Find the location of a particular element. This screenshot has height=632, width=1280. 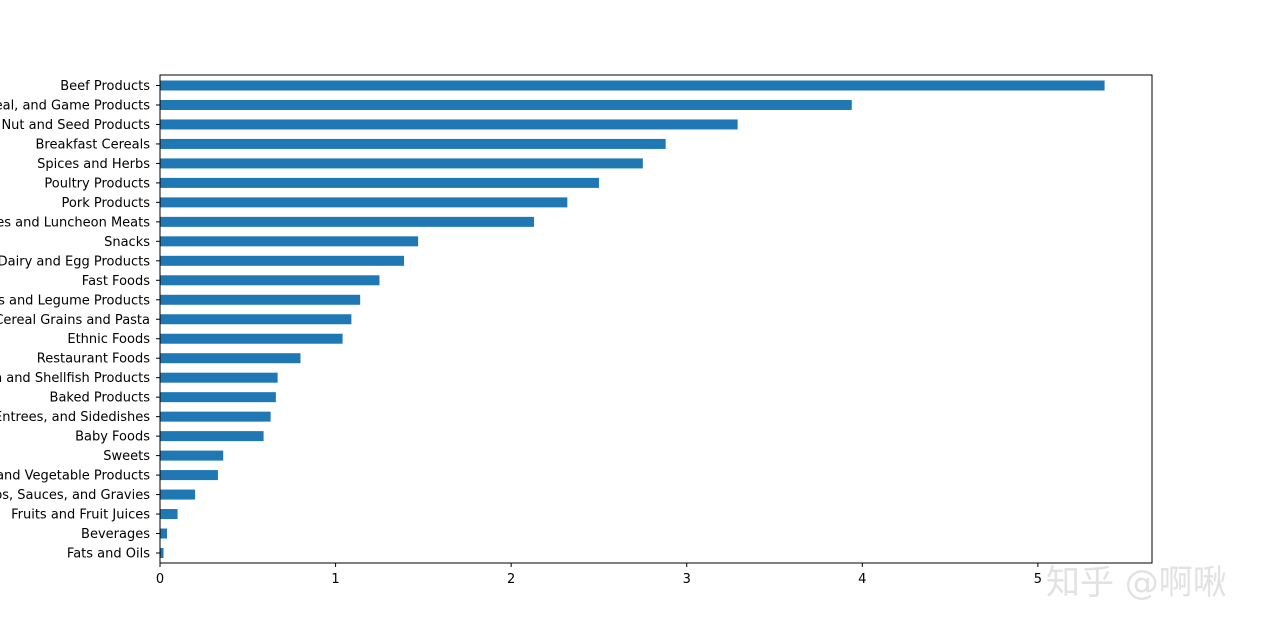

x-tick-label: 2 is located at coordinates (511, 579).